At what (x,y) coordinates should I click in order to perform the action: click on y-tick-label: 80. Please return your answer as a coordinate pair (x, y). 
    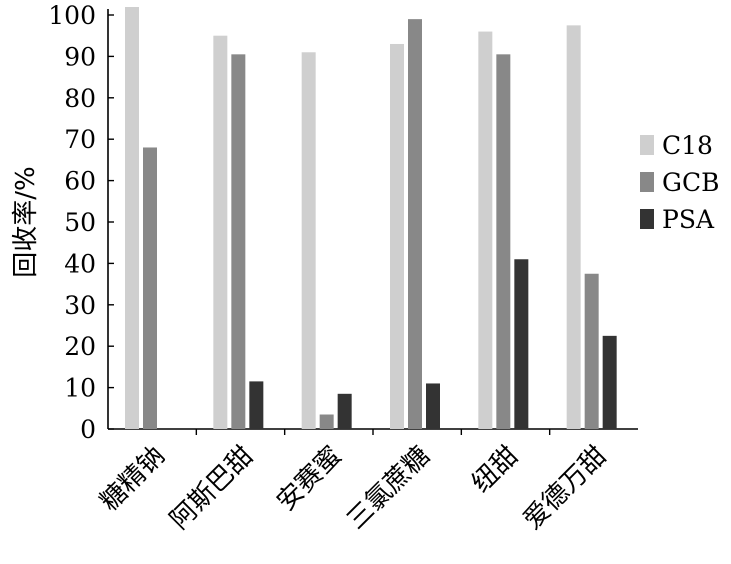
    Looking at the image, I should click on (80, 98).